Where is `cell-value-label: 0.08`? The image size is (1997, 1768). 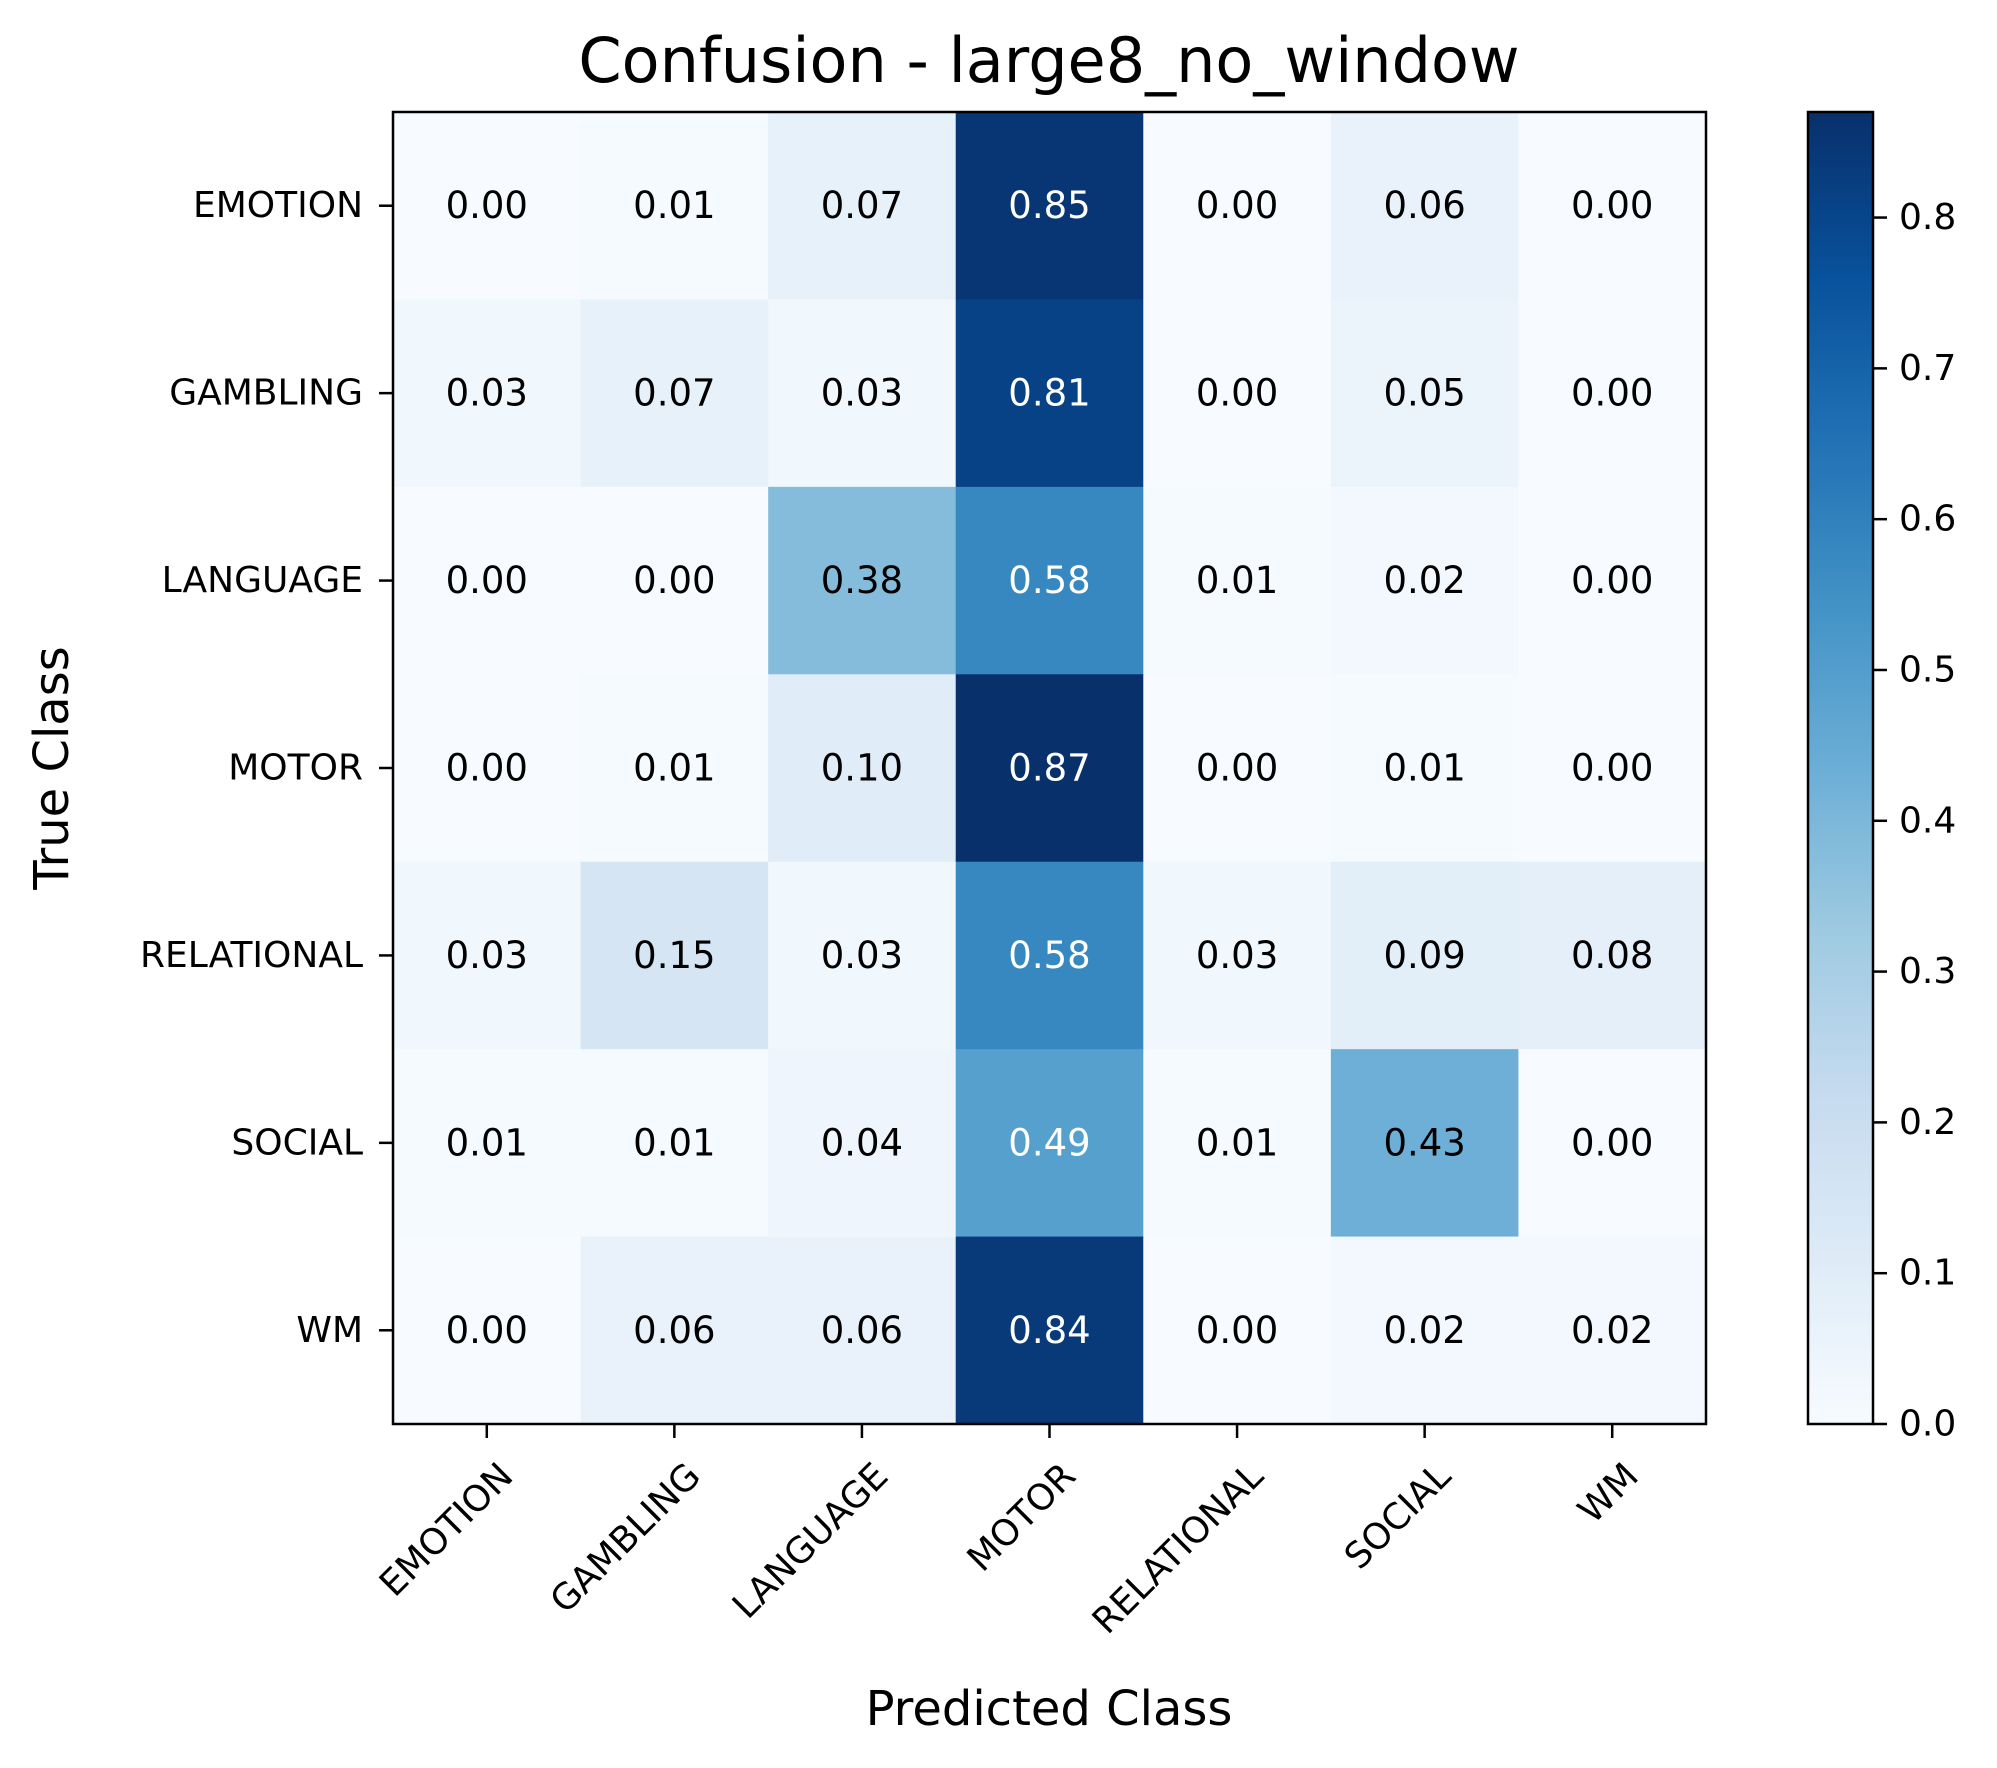
cell-value-label: 0.08 is located at coordinates (1612, 955).